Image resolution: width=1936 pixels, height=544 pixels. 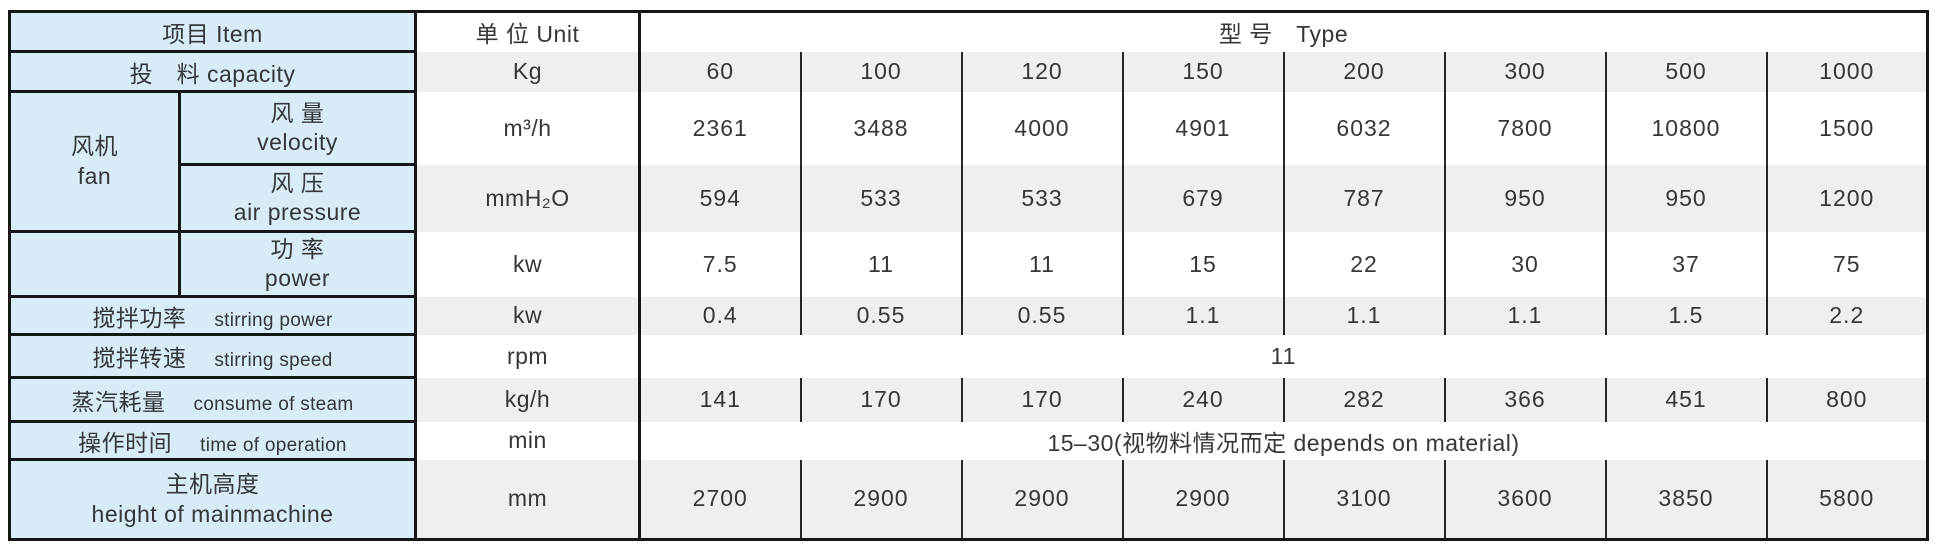 I want to click on height-value-cell: 3600, so click(x=1524, y=499).